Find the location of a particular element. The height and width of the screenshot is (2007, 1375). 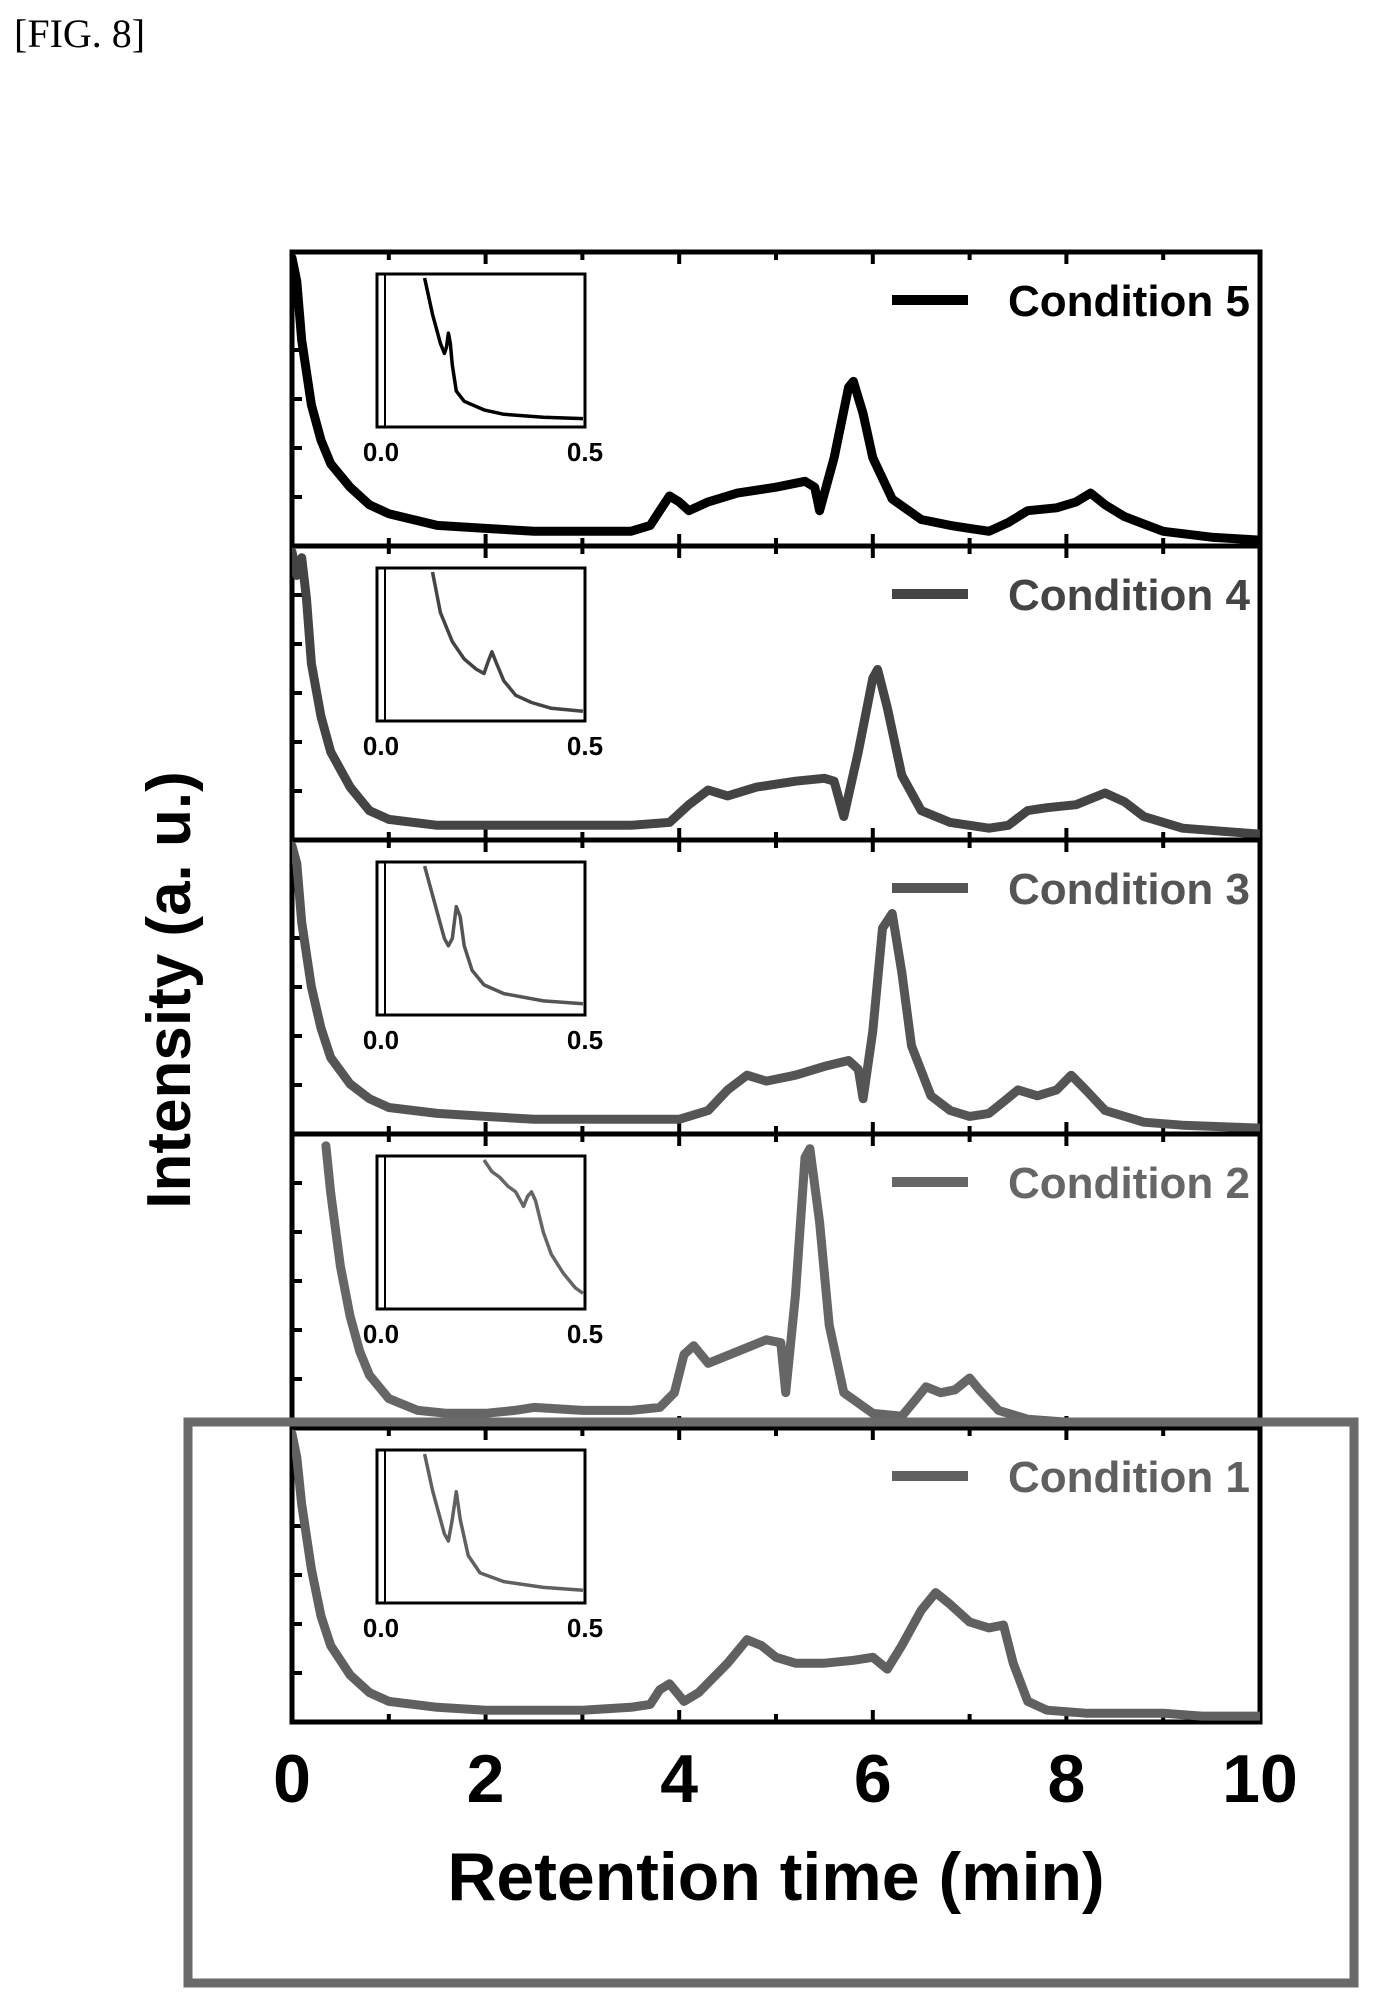

panel-condition-4: Condition 4 0.0 0.5 is located at coordinates (776, 693).